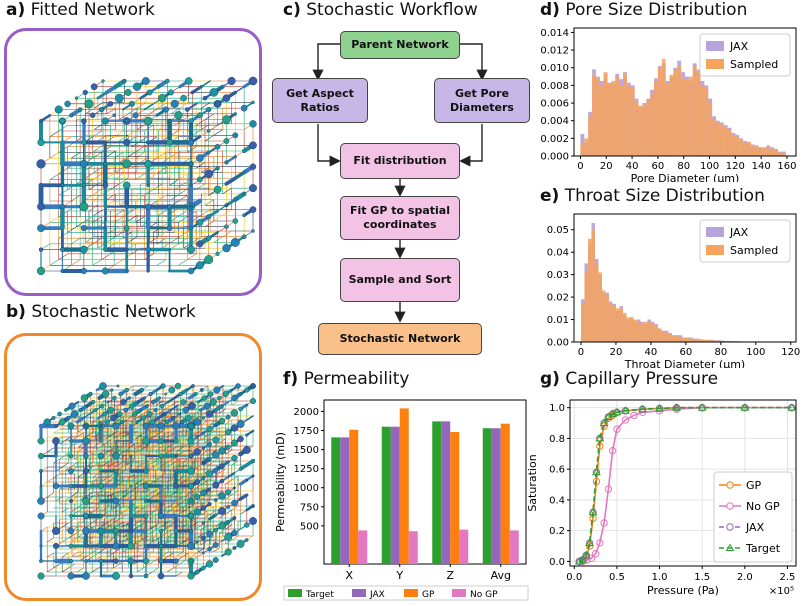 This screenshot has height=606, width=803. Describe the element at coordinates (487, 496) in the screenshot. I see `bar-target` at that location.